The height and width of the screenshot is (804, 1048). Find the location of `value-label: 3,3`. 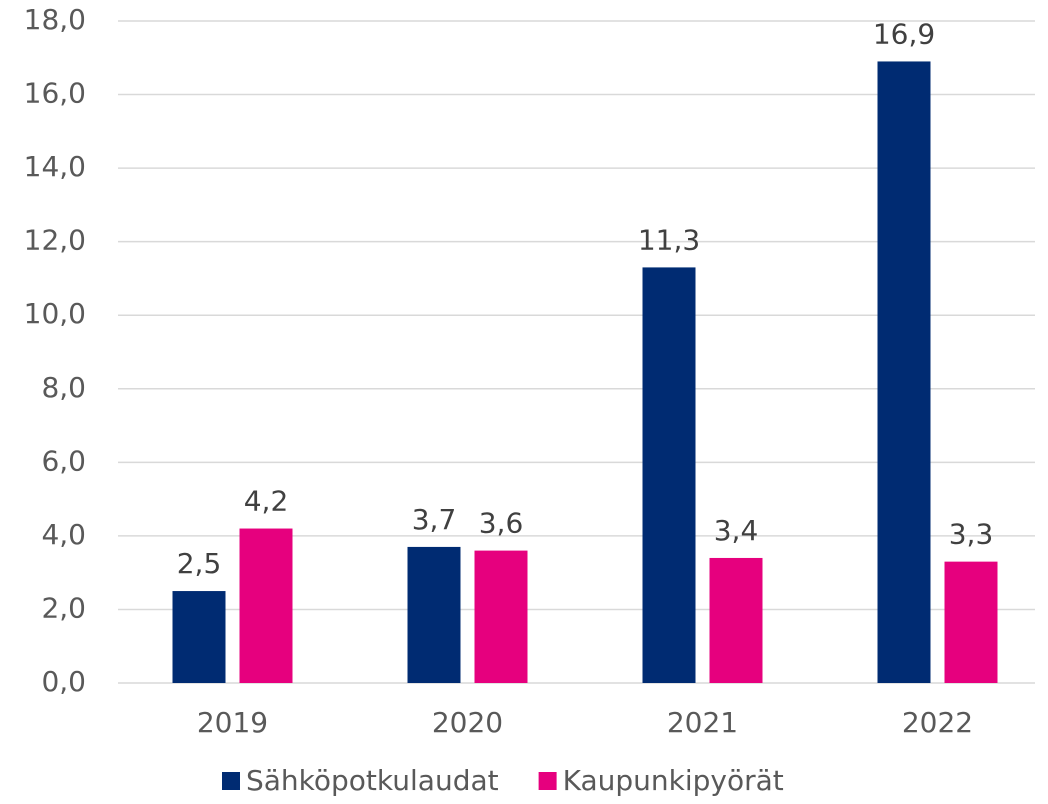

value-label: 3,3 is located at coordinates (971, 534).